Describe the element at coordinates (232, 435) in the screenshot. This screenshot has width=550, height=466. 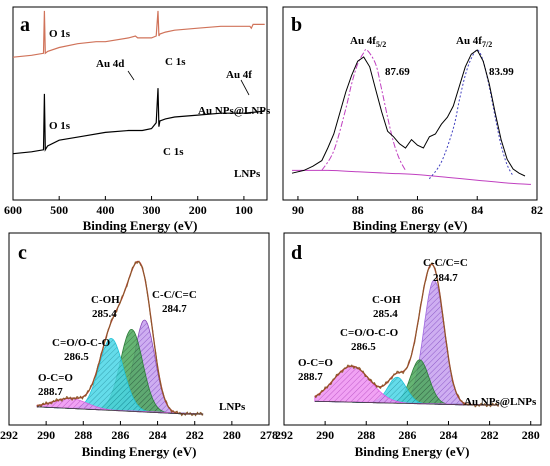
I see `panel-c-x-tick-label: 280` at that location.